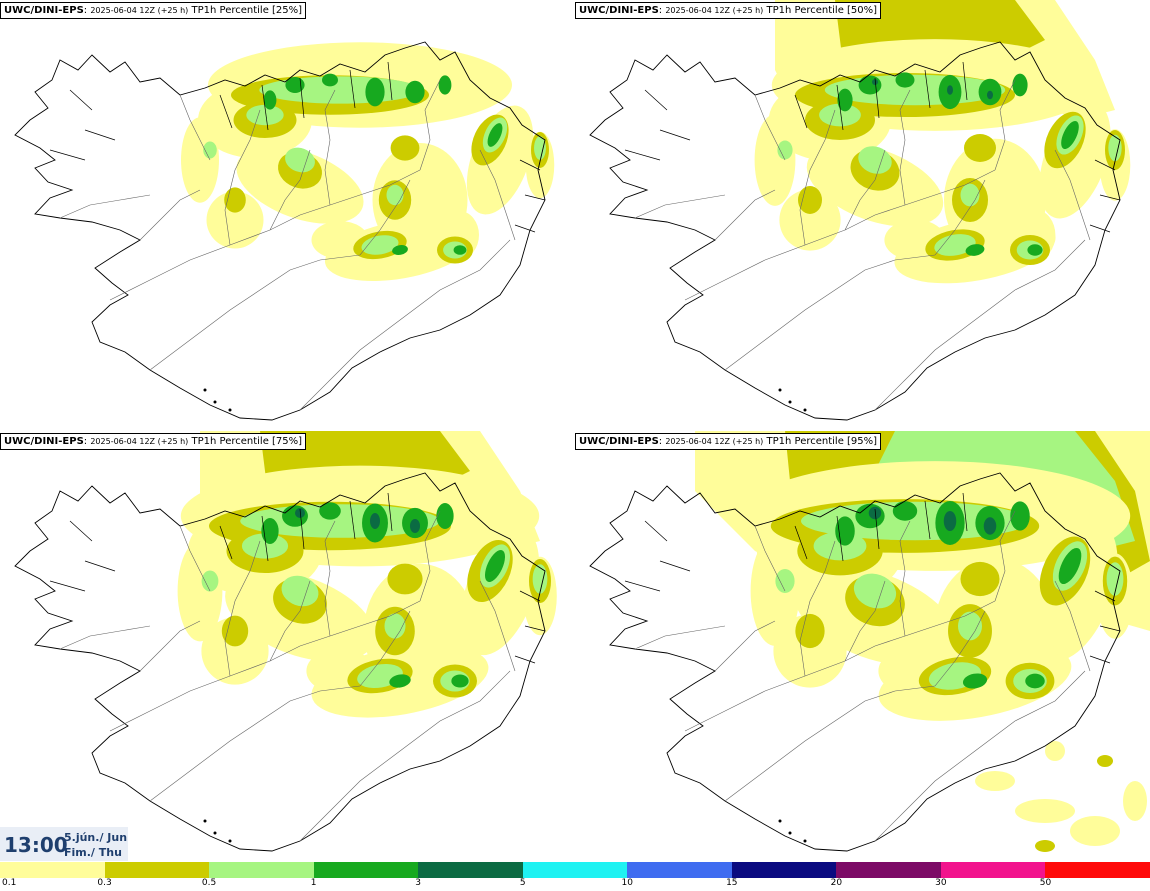 The height and width of the screenshot is (891, 1150). Describe the element at coordinates (93, 852) in the screenshot. I see `valid-day: Fim./ Thu` at that location.